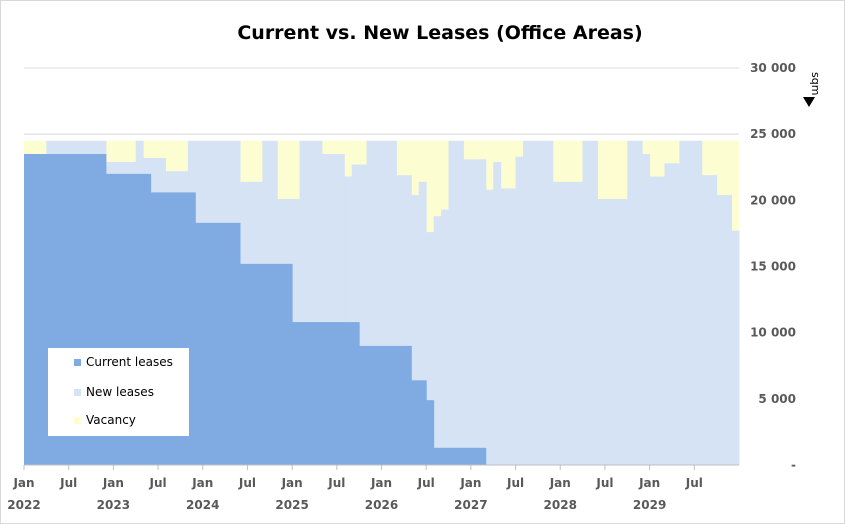  Describe the element at coordinates (649, 505) in the screenshot. I see `x-tick-label-year: 2029` at that location.